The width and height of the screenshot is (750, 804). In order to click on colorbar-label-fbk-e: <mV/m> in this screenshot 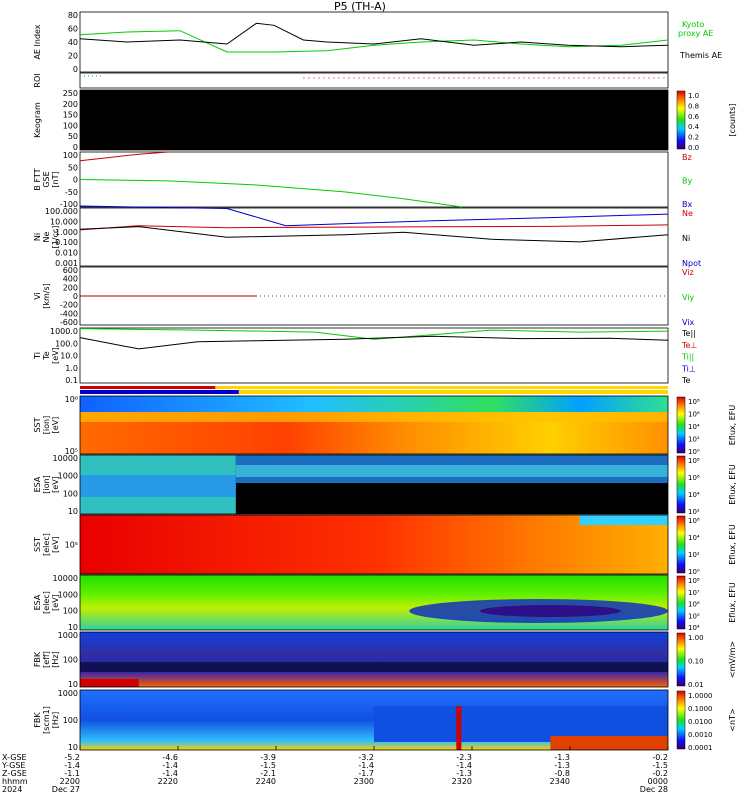, I will do `click(732, 659)`.